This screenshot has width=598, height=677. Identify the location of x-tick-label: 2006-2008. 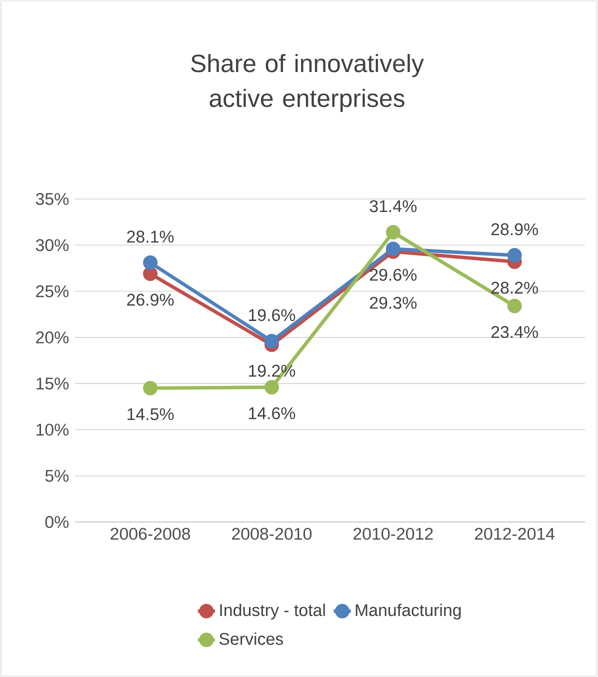
(150, 534).